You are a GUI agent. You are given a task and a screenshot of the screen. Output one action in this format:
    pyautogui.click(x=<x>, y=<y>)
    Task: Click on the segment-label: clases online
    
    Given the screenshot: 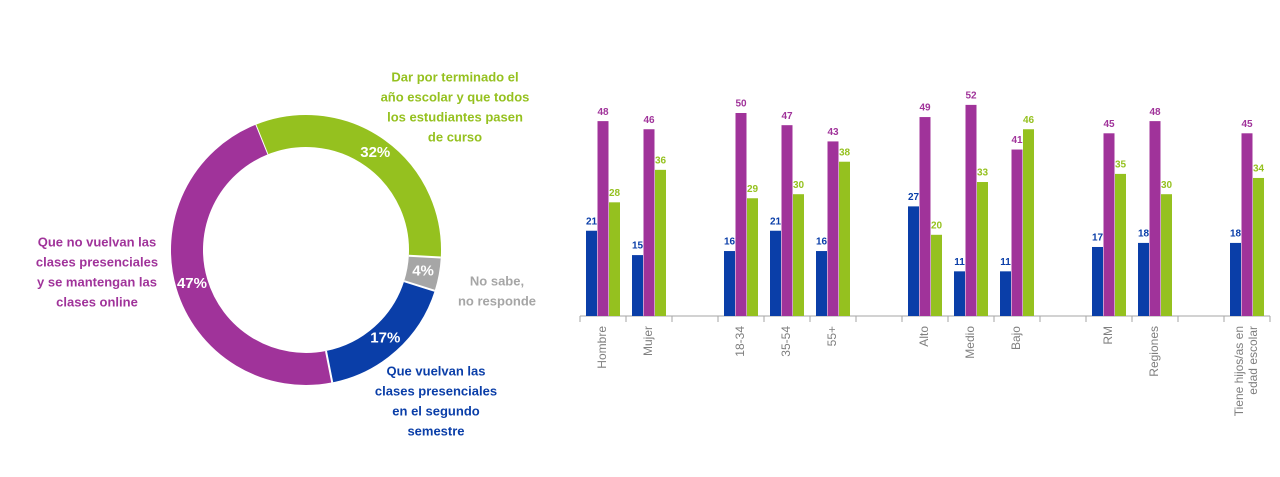 What is the action you would take?
    pyautogui.click(x=97, y=301)
    